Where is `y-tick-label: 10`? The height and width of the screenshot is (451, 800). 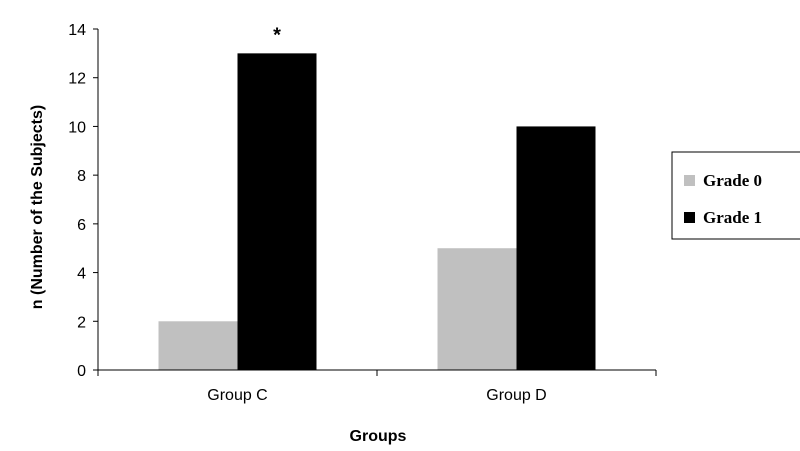 y-tick-label: 10 is located at coordinates (77, 127).